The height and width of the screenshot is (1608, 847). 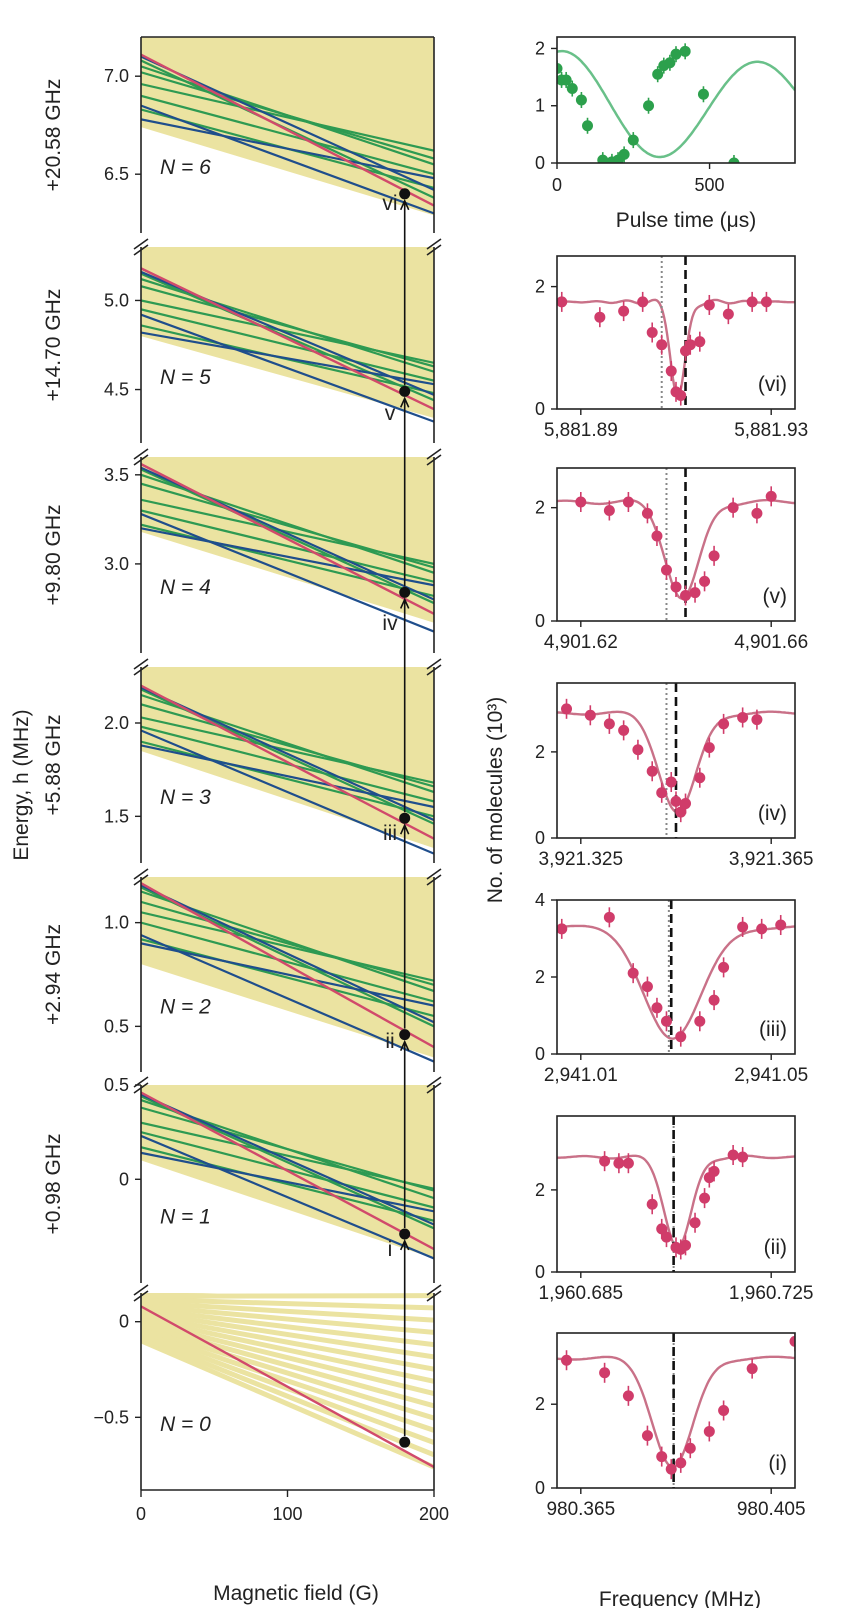 I want to click on spectrum-panel: 0 2 3,921.325 3,921.365 (iv), so click(x=674, y=776).